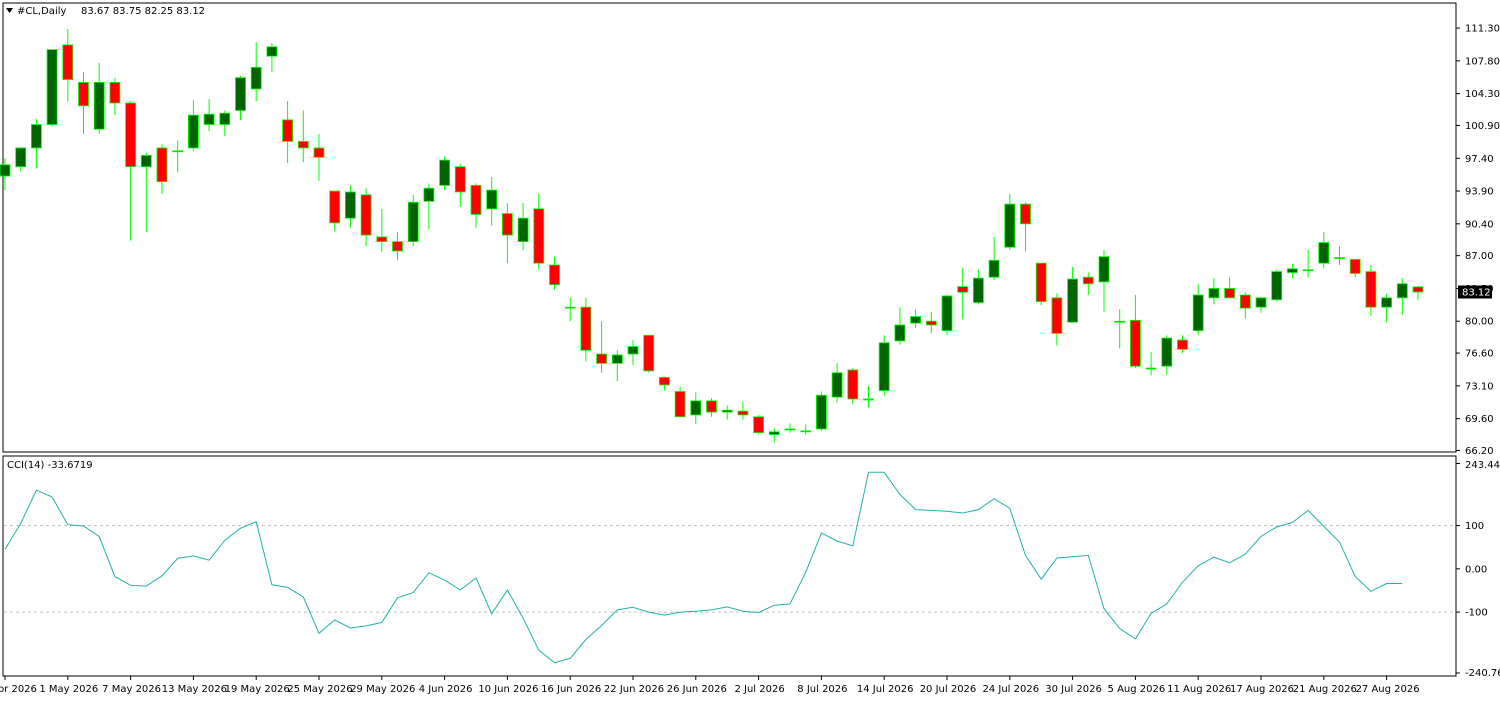 Image resolution: width=1500 pixels, height=704 pixels. Describe the element at coordinates (50, 465) in the screenshot. I see `cci-title: CCI(14) -33.6719` at that location.